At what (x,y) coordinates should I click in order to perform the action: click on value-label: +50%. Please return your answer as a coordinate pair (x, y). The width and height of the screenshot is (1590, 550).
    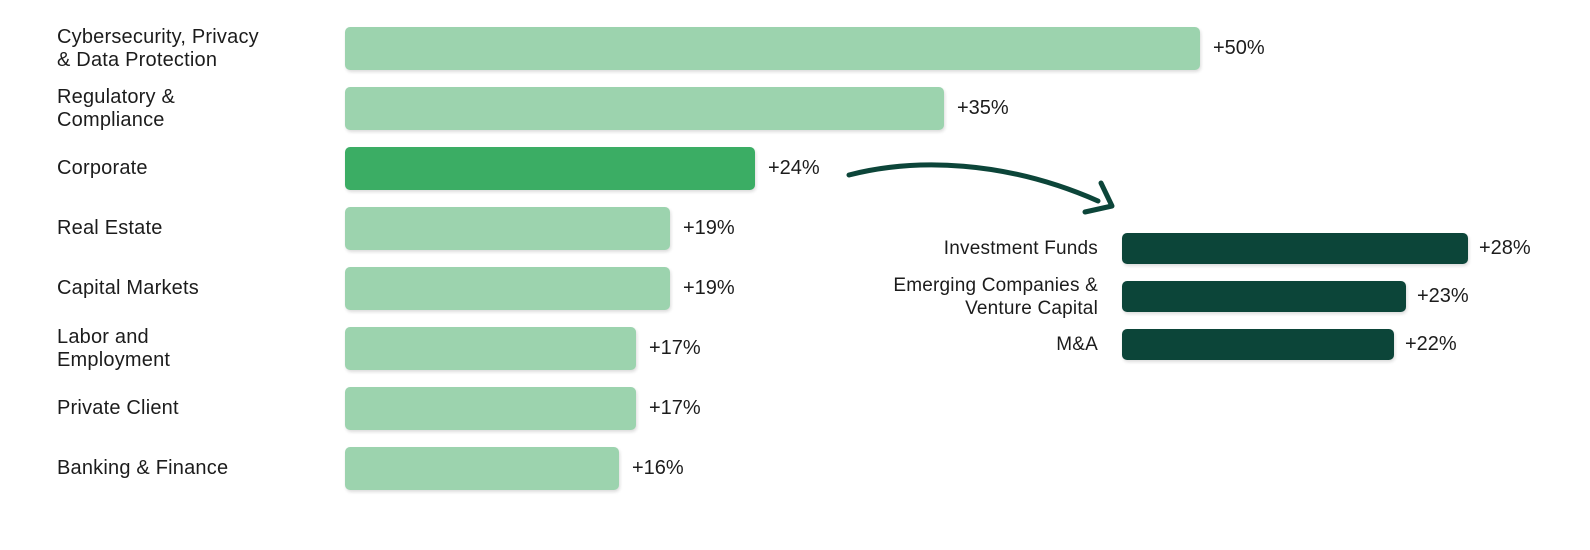
    Looking at the image, I should click on (1239, 48).